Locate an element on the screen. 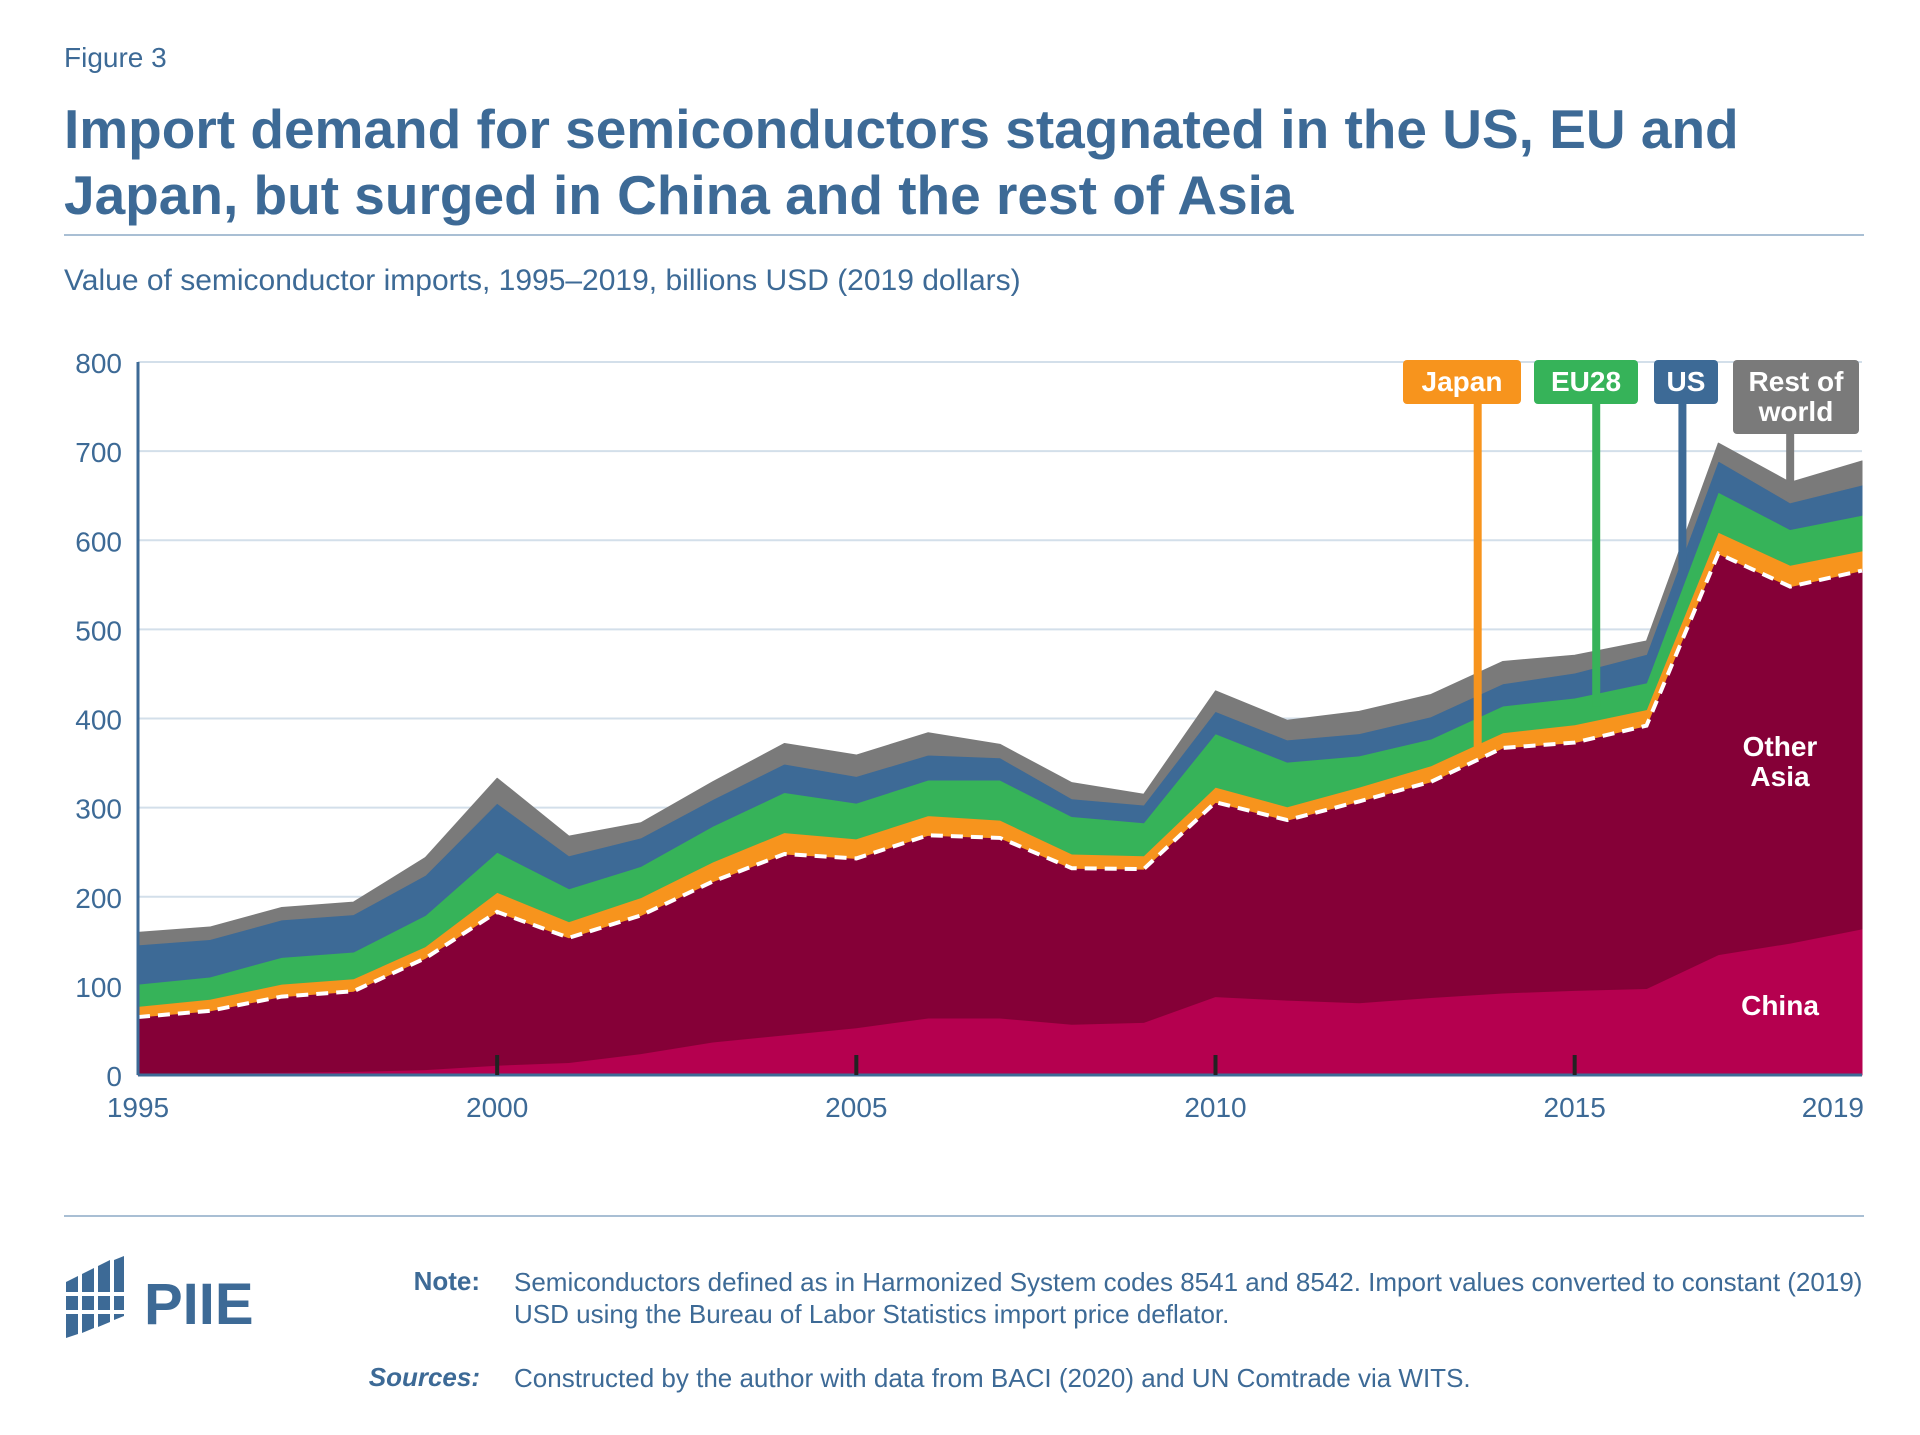 The height and width of the screenshot is (1435, 1920). top-divider is located at coordinates (964, 235).